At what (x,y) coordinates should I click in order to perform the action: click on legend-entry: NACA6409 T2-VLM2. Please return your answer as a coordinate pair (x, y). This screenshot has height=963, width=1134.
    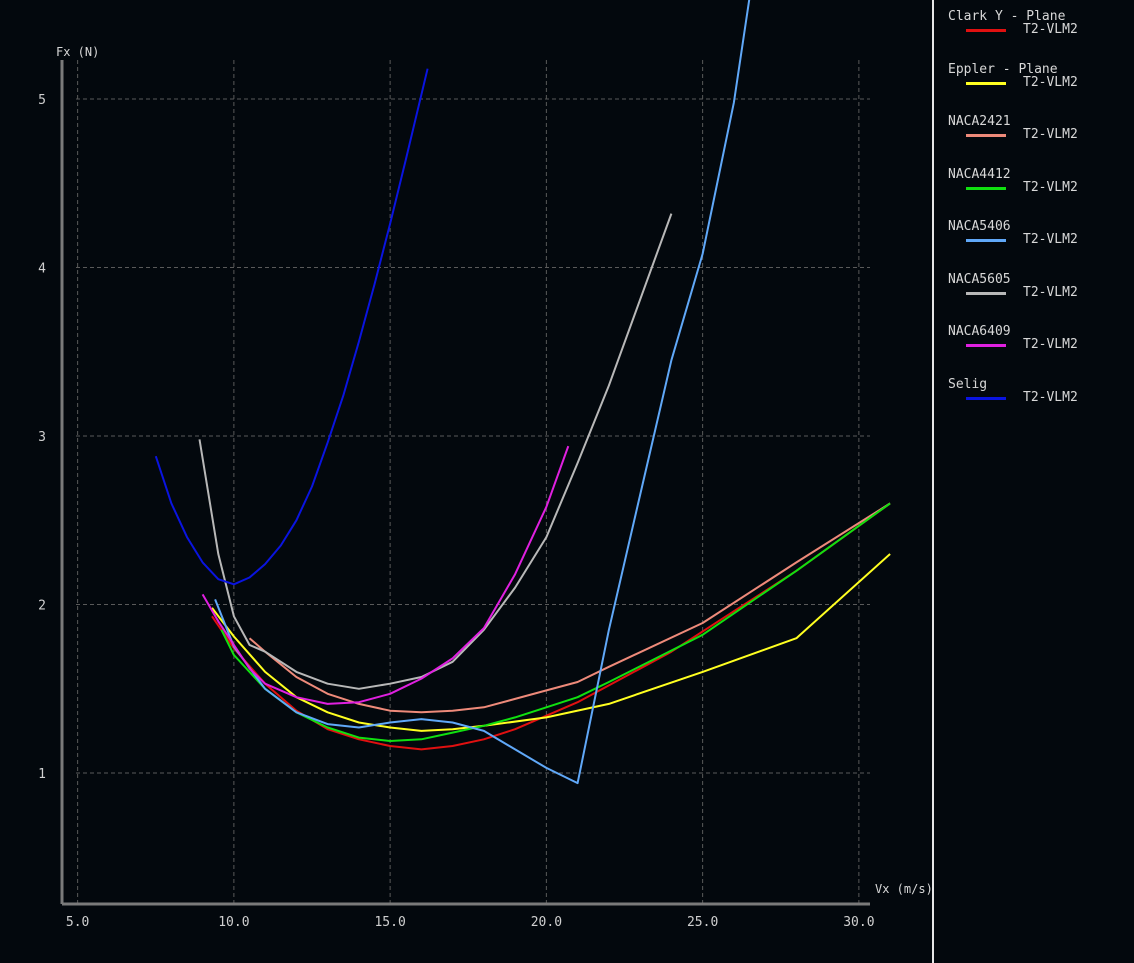
    Looking at the image, I should click on (1038, 344).